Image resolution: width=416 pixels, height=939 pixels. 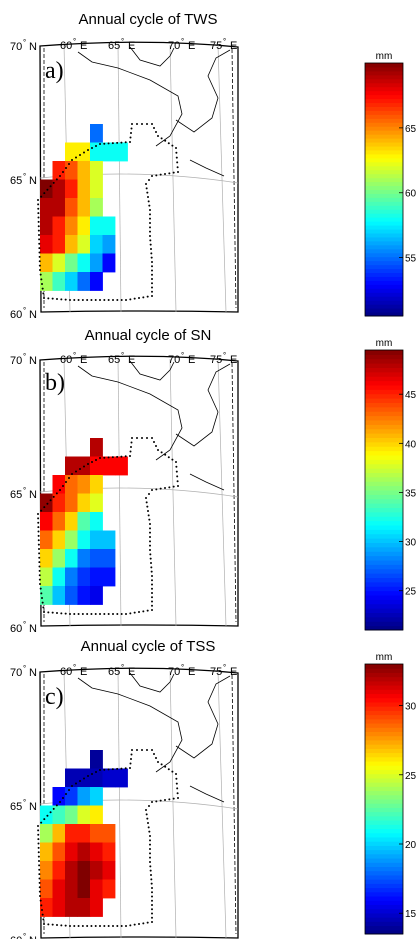 What do you see at coordinates (223, 358) in the screenshot?
I see `lon-label: 75 ° E` at bounding box center [223, 358].